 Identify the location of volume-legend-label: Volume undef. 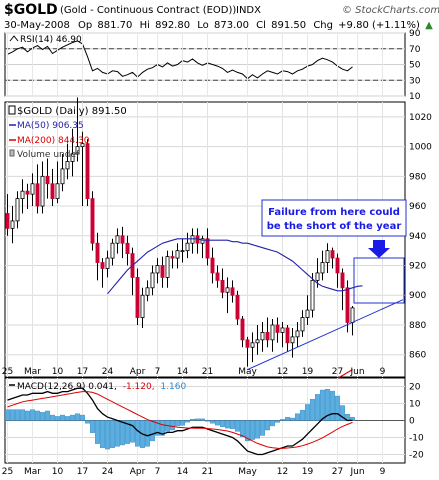
(48, 155).